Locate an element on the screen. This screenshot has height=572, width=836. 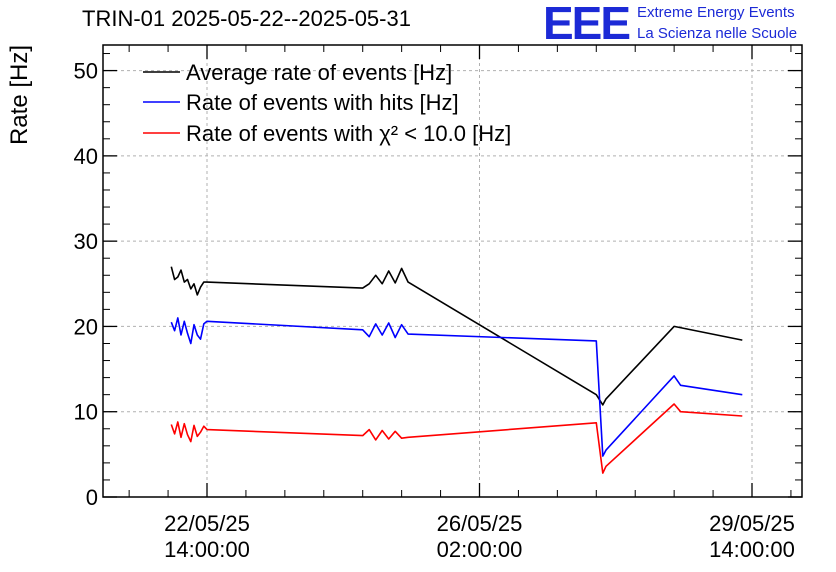
legend-label-1: Average rate of events [Hz] is located at coordinates (319, 72).